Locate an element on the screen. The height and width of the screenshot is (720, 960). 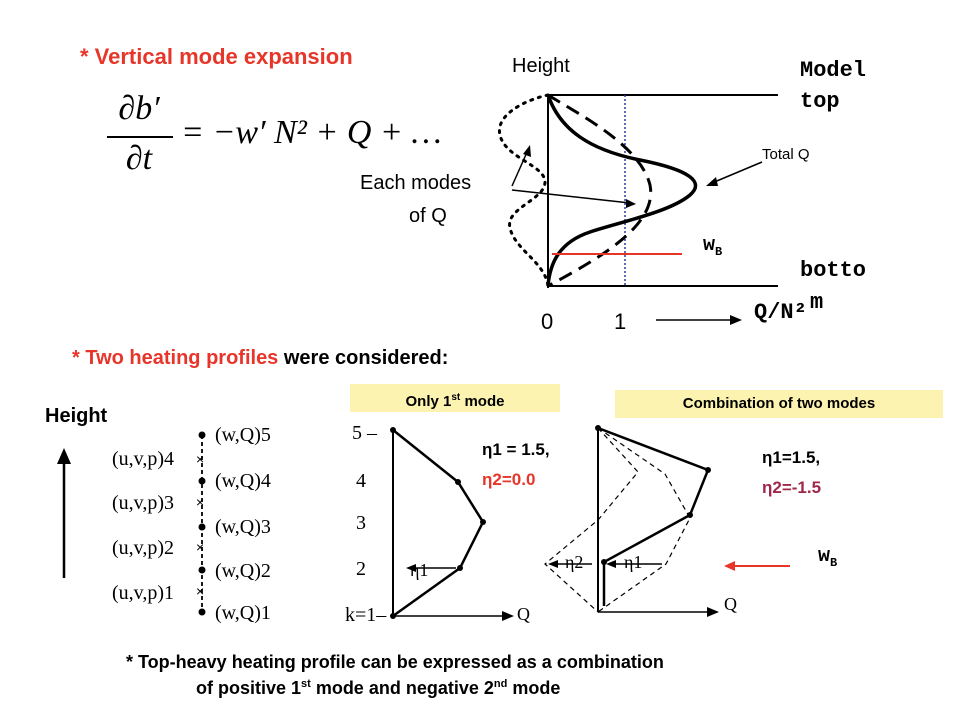
grid-uvp-1: (u,v,p)1 is located at coordinates (143, 593).